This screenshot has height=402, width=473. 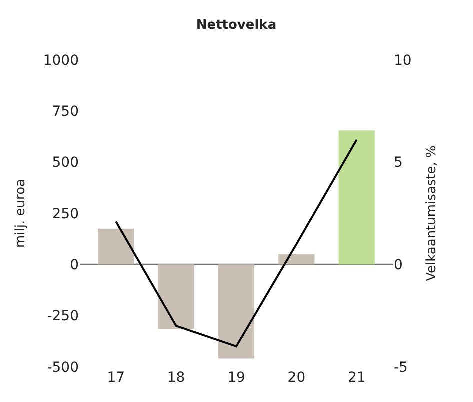 I want to click on y-axis-title: milj. euroa, so click(x=20, y=213).